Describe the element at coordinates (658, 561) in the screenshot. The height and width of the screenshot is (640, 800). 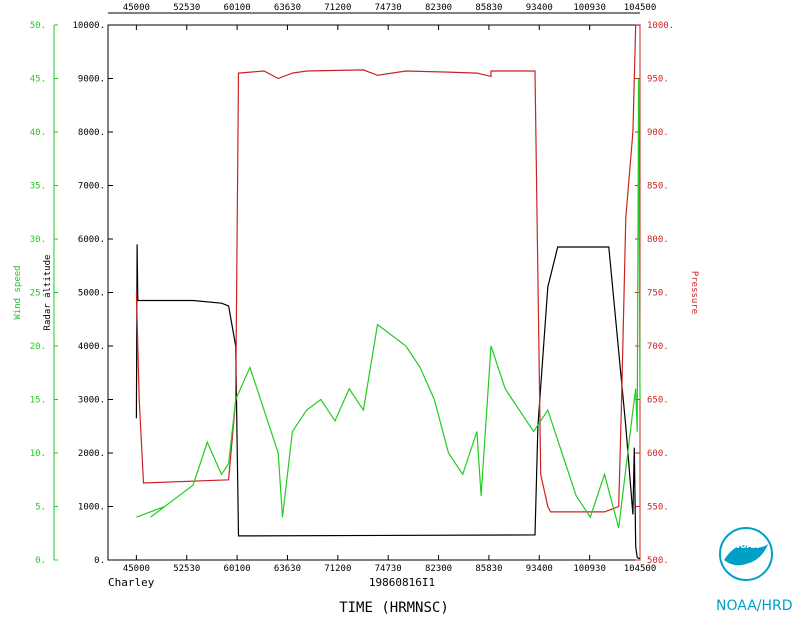
I see `pressure-tick-label: 500.` at that location.